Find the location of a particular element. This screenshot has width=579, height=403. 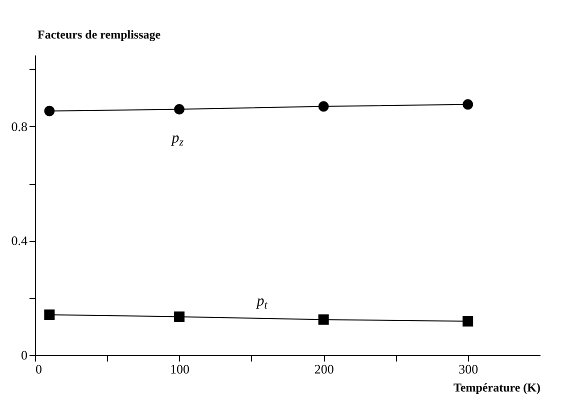

x-axis-title: Température (K) is located at coordinates (497, 387).